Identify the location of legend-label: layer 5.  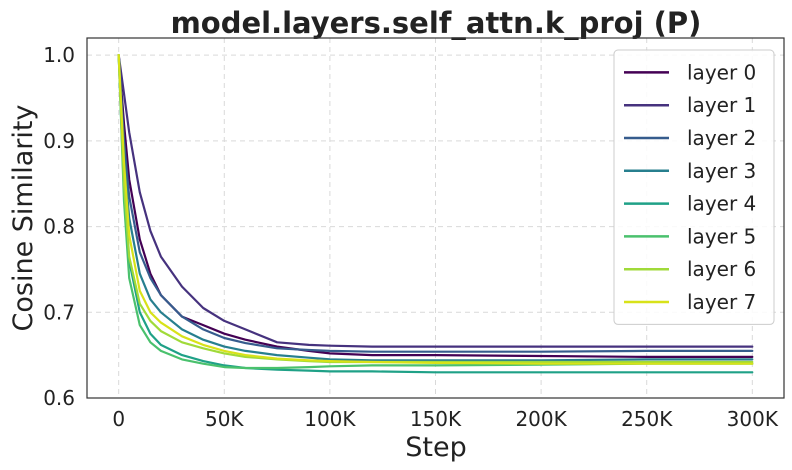
(721, 236).